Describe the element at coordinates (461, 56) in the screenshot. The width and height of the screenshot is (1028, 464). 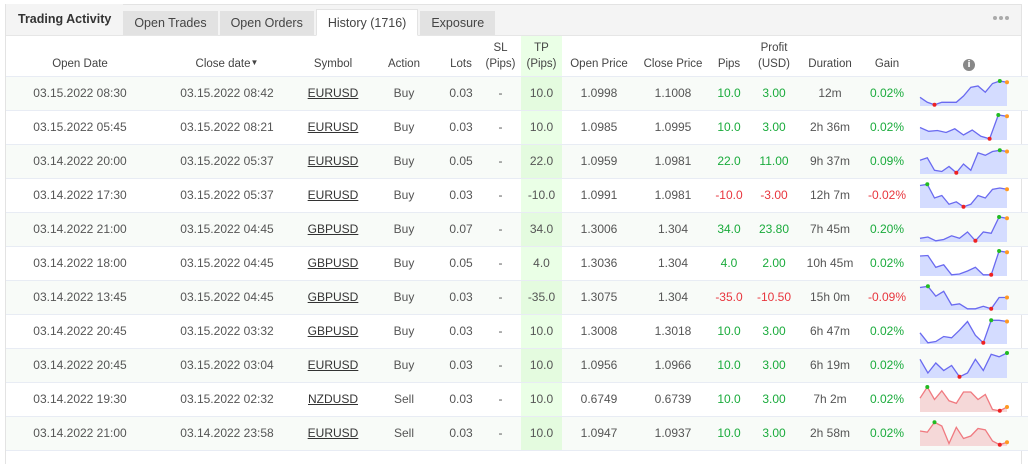
I see `col-lots: Lots` at that location.